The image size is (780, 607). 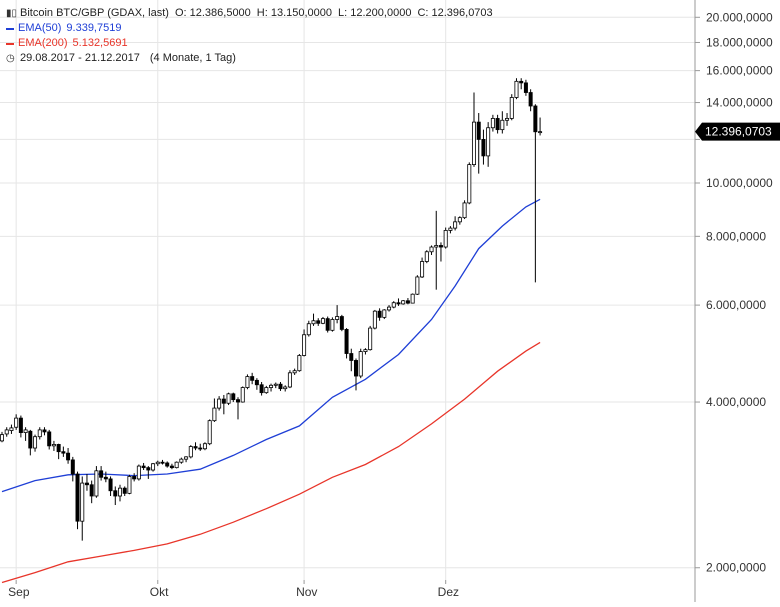 I want to click on range-detail: (4 Monate, 1 Tag), so click(x=192, y=58).